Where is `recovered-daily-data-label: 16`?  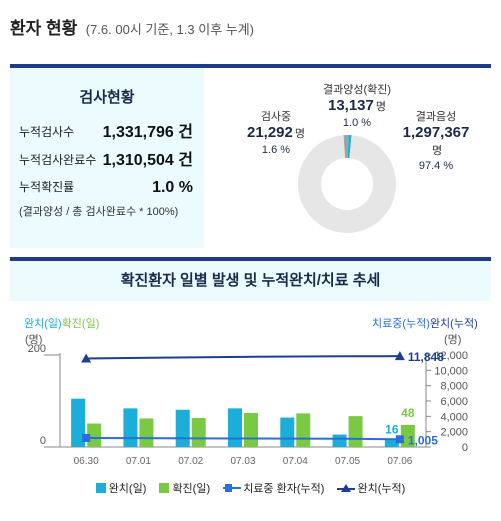
recovered-daily-data-label: 16 is located at coordinates (392, 430).